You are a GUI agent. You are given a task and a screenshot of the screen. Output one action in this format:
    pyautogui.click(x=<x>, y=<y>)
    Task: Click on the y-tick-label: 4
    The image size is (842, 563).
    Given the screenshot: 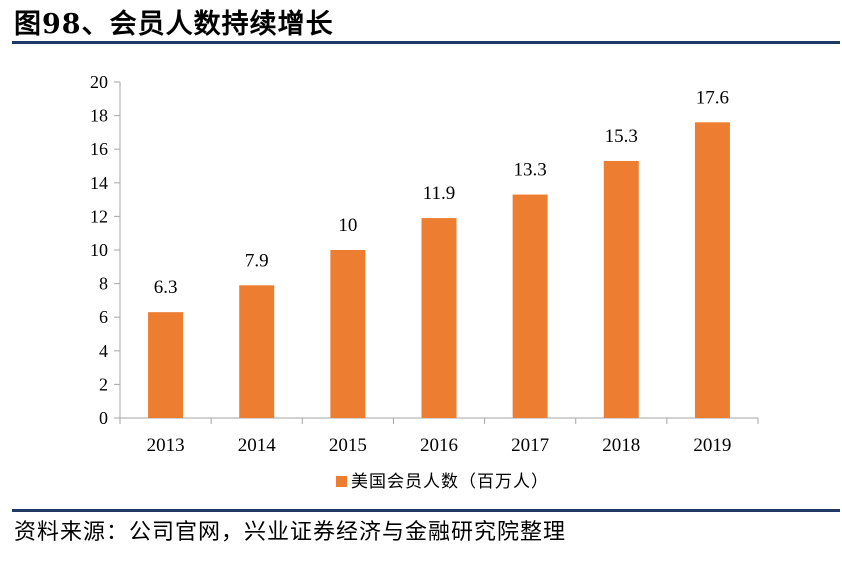 What is the action you would take?
    pyautogui.click(x=103, y=351)
    